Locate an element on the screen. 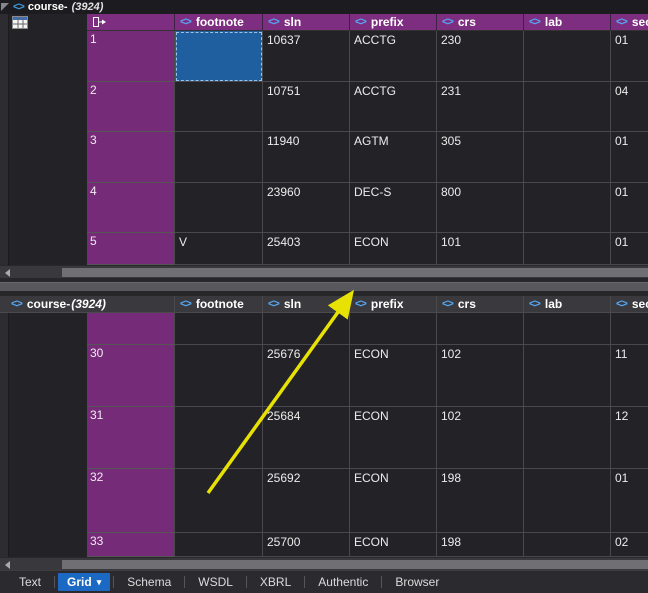 Image resolution: width=648 pixels, height=593 pixels. grid-cell-sln: 25692 is located at coordinates (306, 501).